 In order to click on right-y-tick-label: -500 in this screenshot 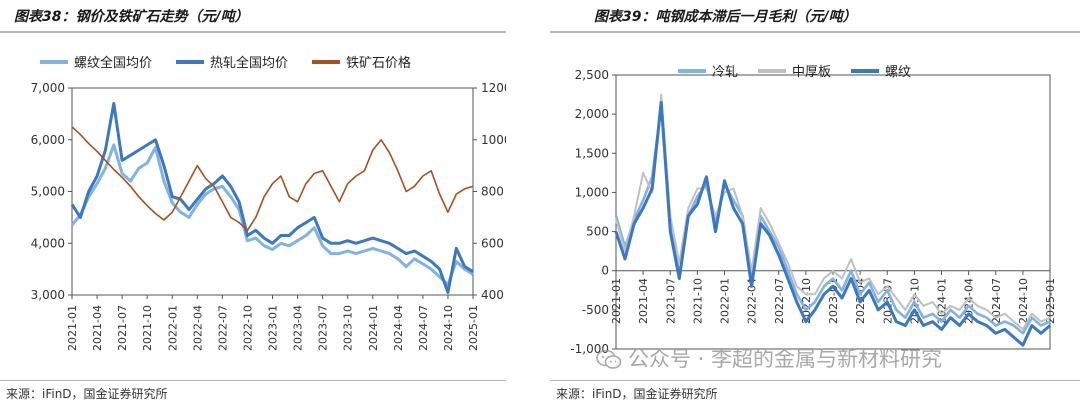, I will do `click(595, 310)`.